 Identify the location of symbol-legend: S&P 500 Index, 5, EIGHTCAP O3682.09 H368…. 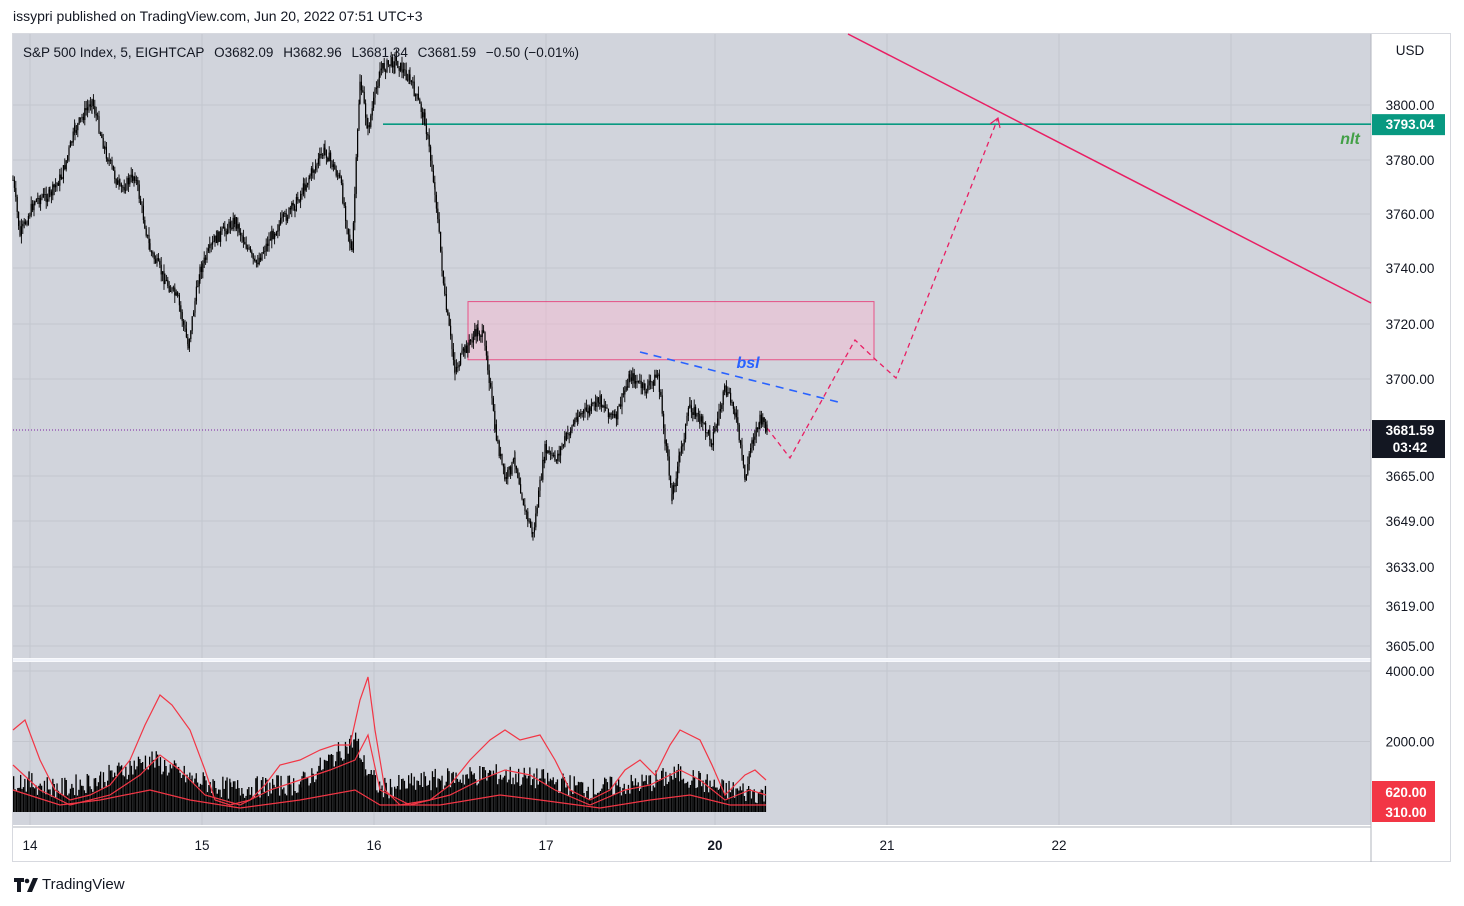
(304, 52).